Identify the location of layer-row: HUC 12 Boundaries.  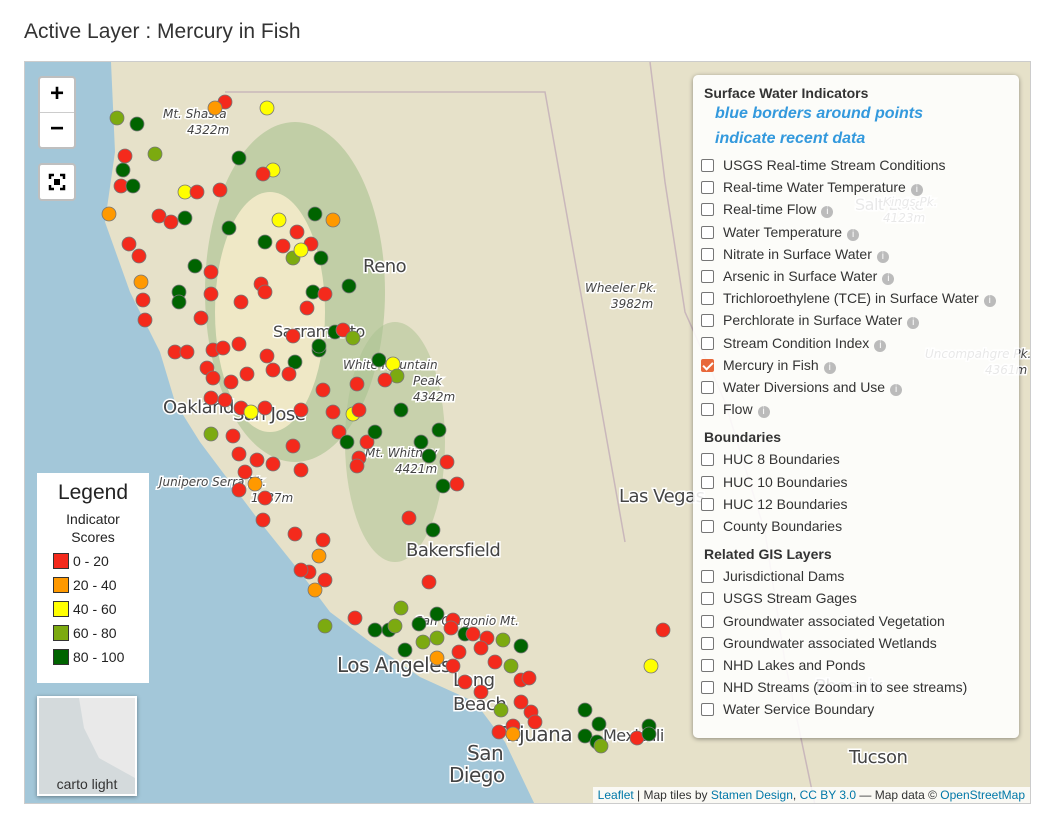
(774, 504).